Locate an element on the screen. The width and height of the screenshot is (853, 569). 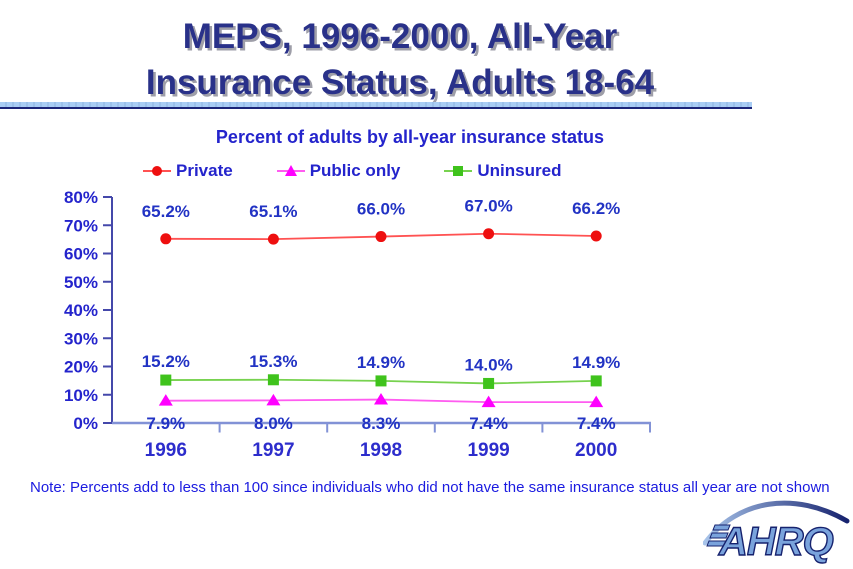
data-label: 8.0% is located at coordinates (273, 423).